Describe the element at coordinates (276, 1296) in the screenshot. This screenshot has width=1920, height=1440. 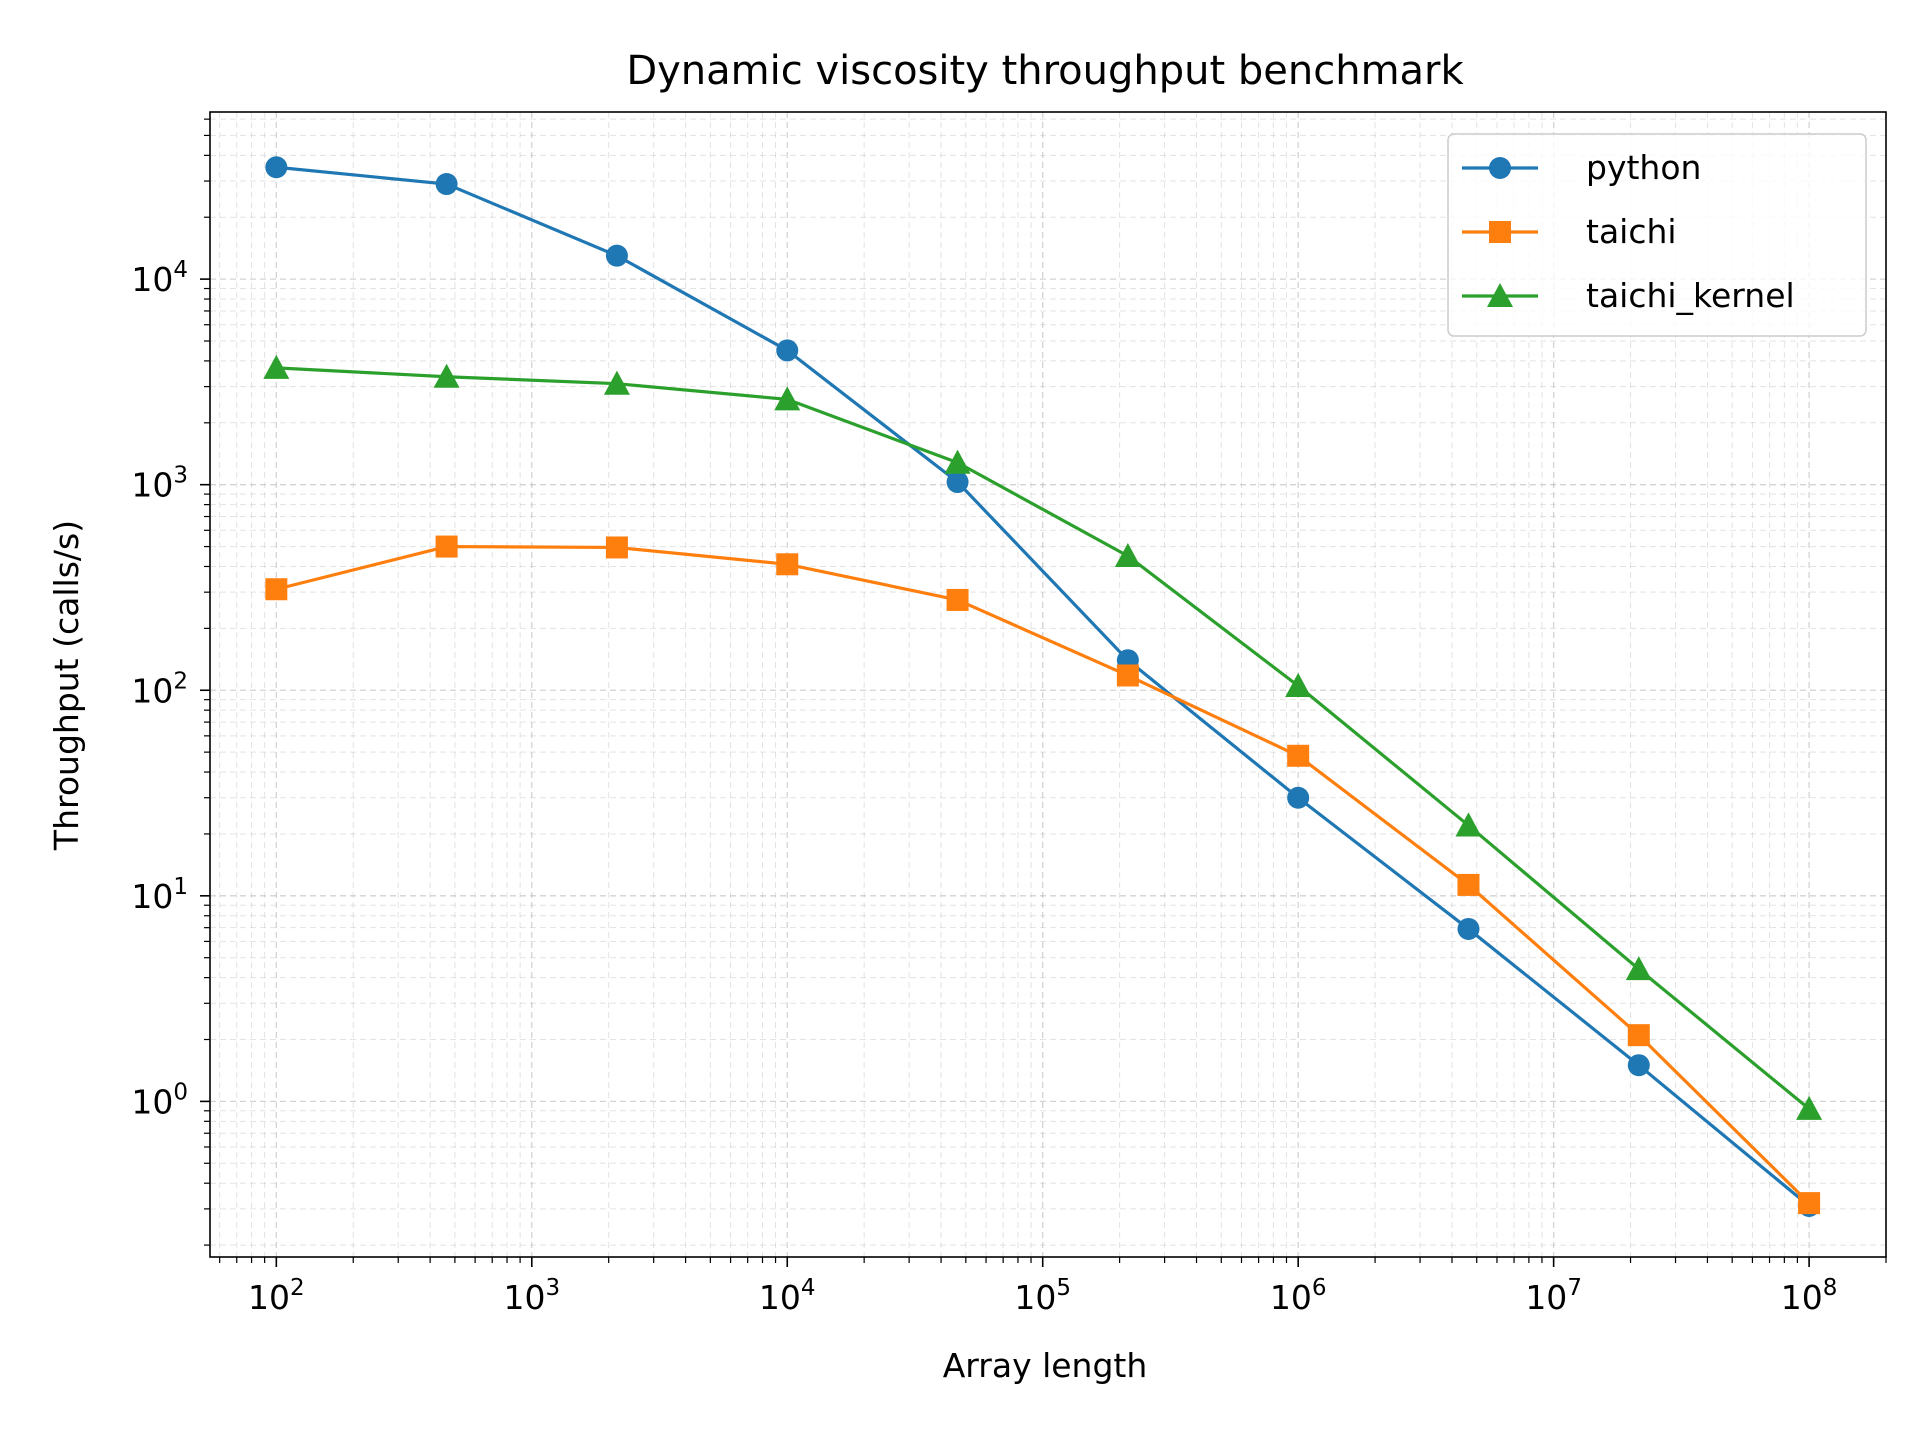
I see `x-tick-label: 102` at that location.